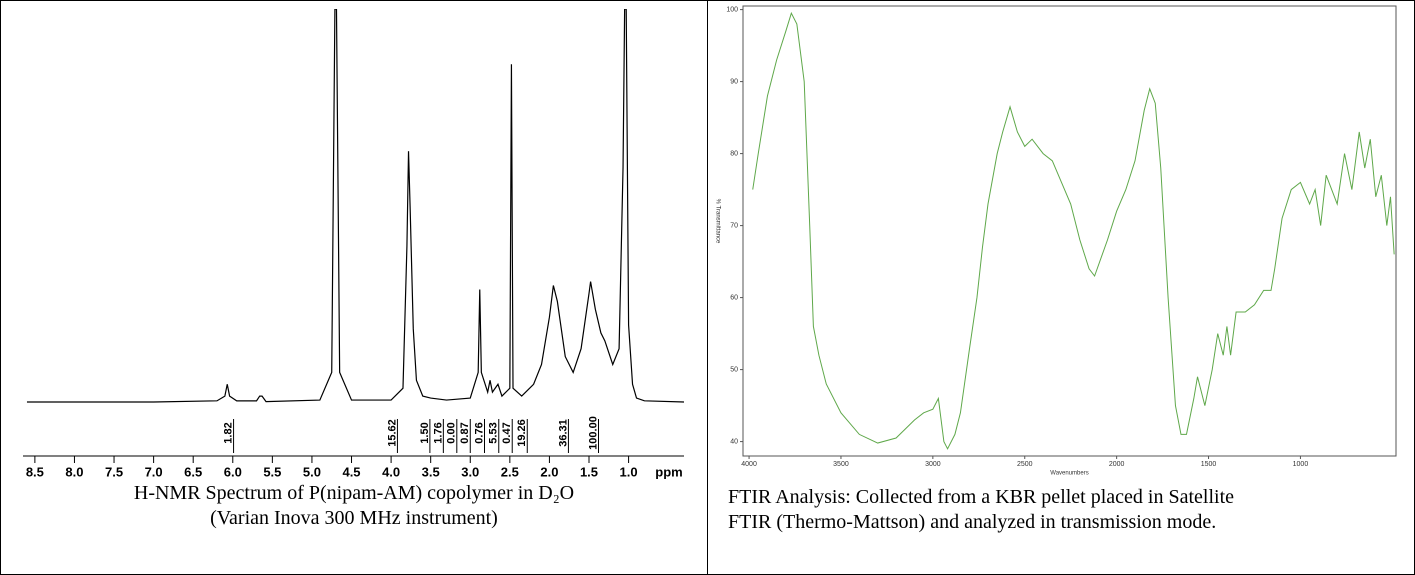 The image size is (1415, 575). Describe the element at coordinates (1025, 464) in the screenshot. I see `x-tick-label: 2500` at that location.